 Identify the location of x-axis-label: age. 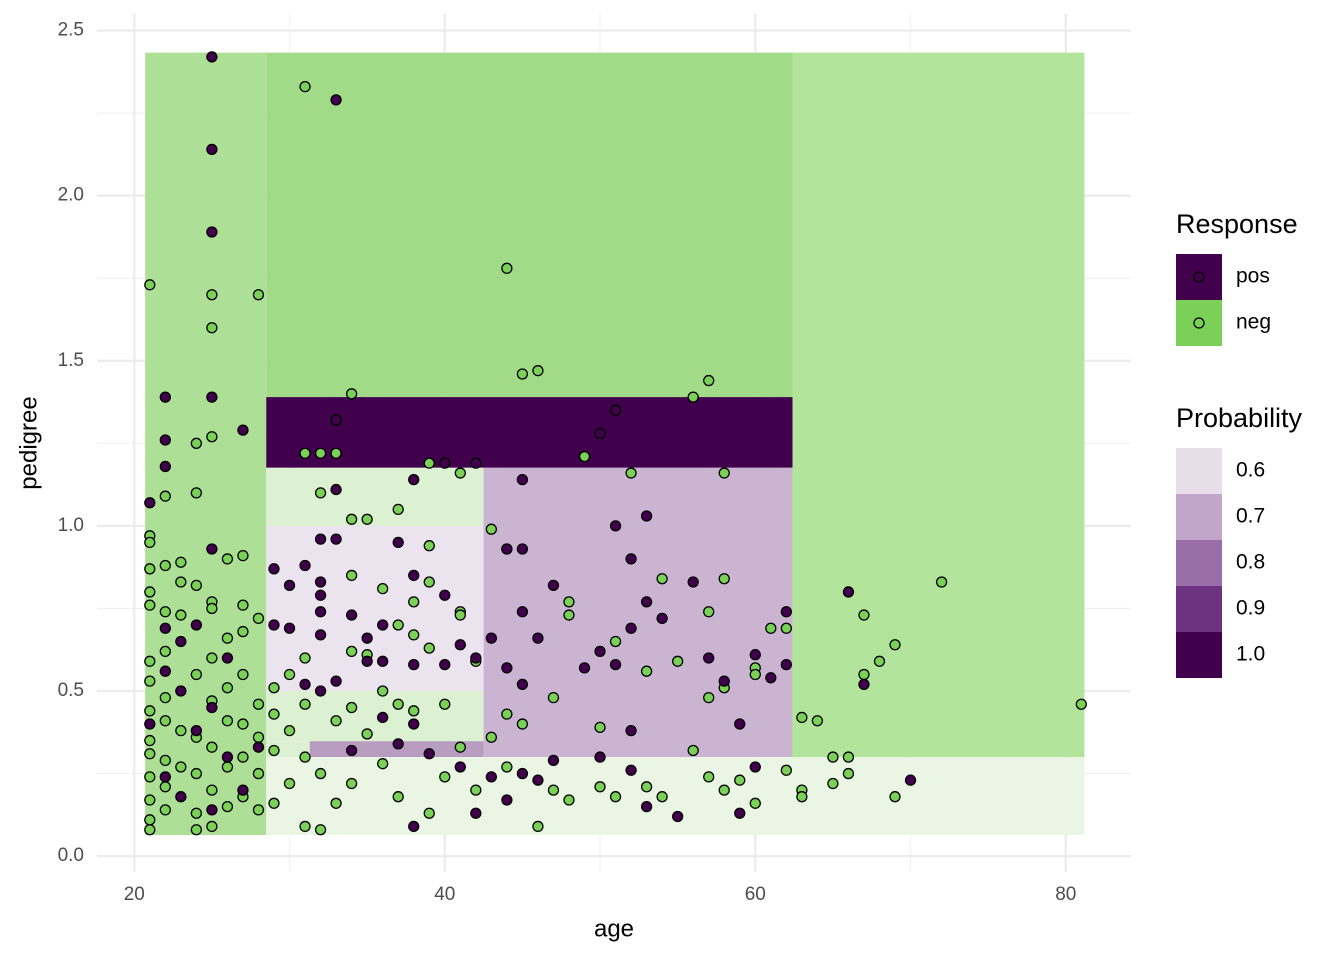
(614, 928).